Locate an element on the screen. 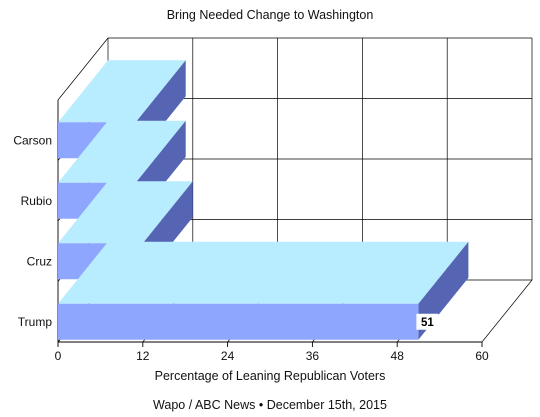 The image size is (540, 417). data-label-trump: 51 is located at coordinates (427, 323).